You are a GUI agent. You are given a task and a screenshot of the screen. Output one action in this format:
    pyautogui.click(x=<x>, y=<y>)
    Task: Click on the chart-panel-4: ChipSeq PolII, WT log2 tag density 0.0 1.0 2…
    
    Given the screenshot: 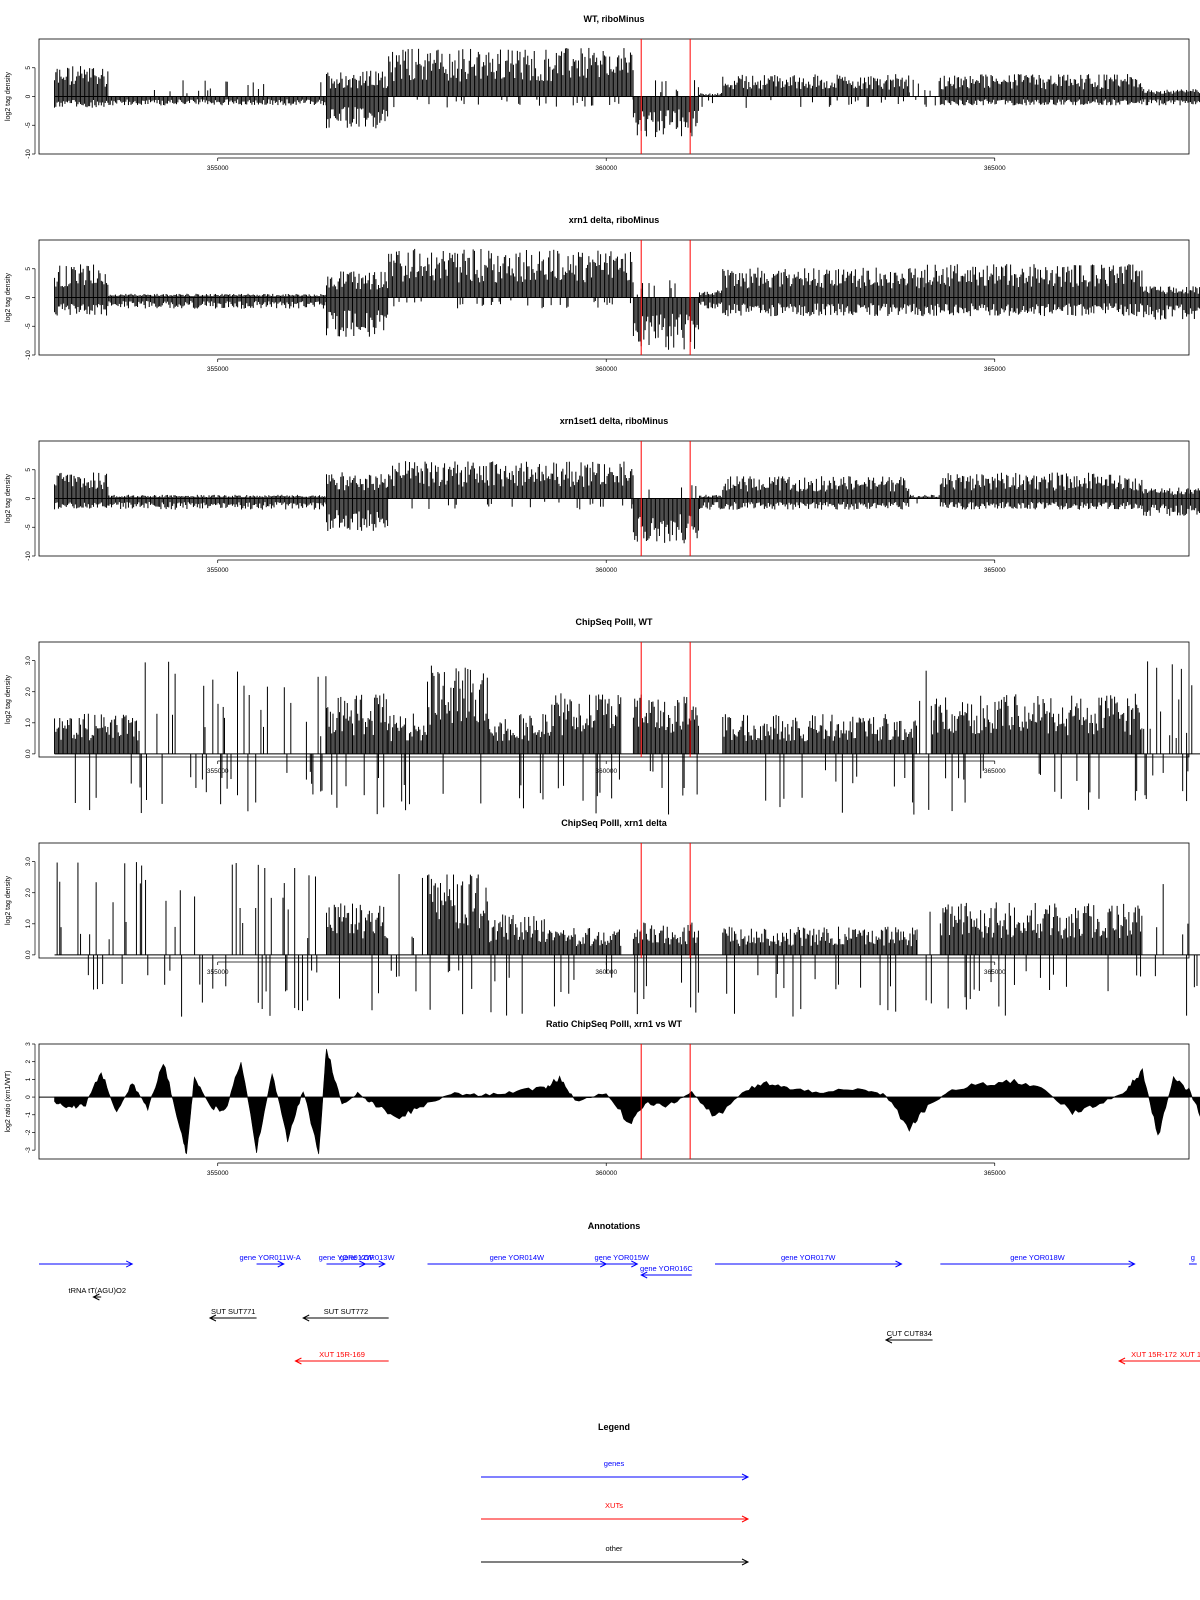 What is the action you would take?
    pyautogui.click(x=602, y=716)
    